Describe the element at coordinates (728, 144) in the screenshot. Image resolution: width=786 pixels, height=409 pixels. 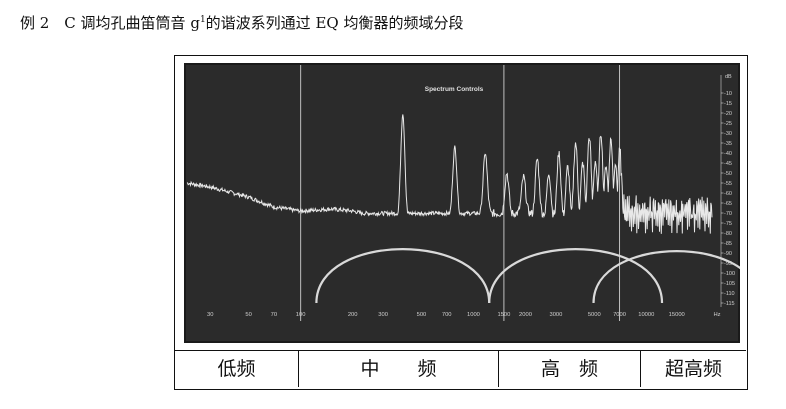
I see `y-tick-label--35: -35` at that location.